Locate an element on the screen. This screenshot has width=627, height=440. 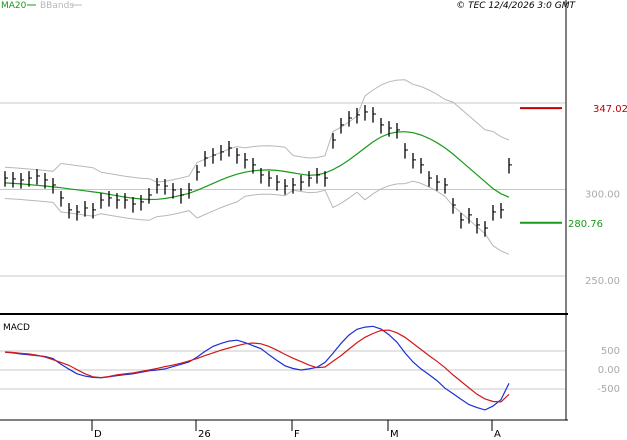
legend-ma20: MA20 is located at coordinates (14, 6).